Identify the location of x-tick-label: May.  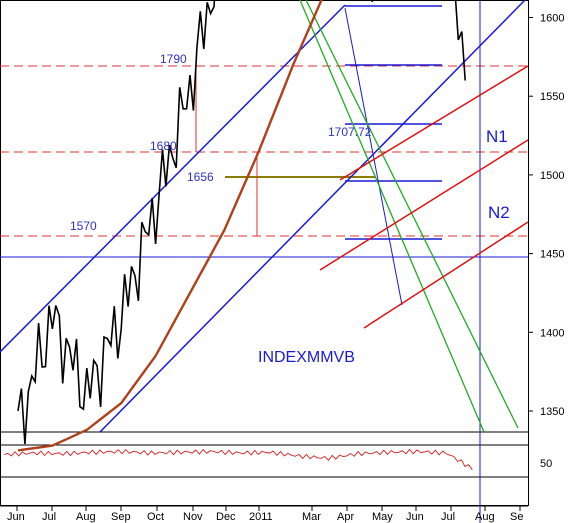
(382, 517).